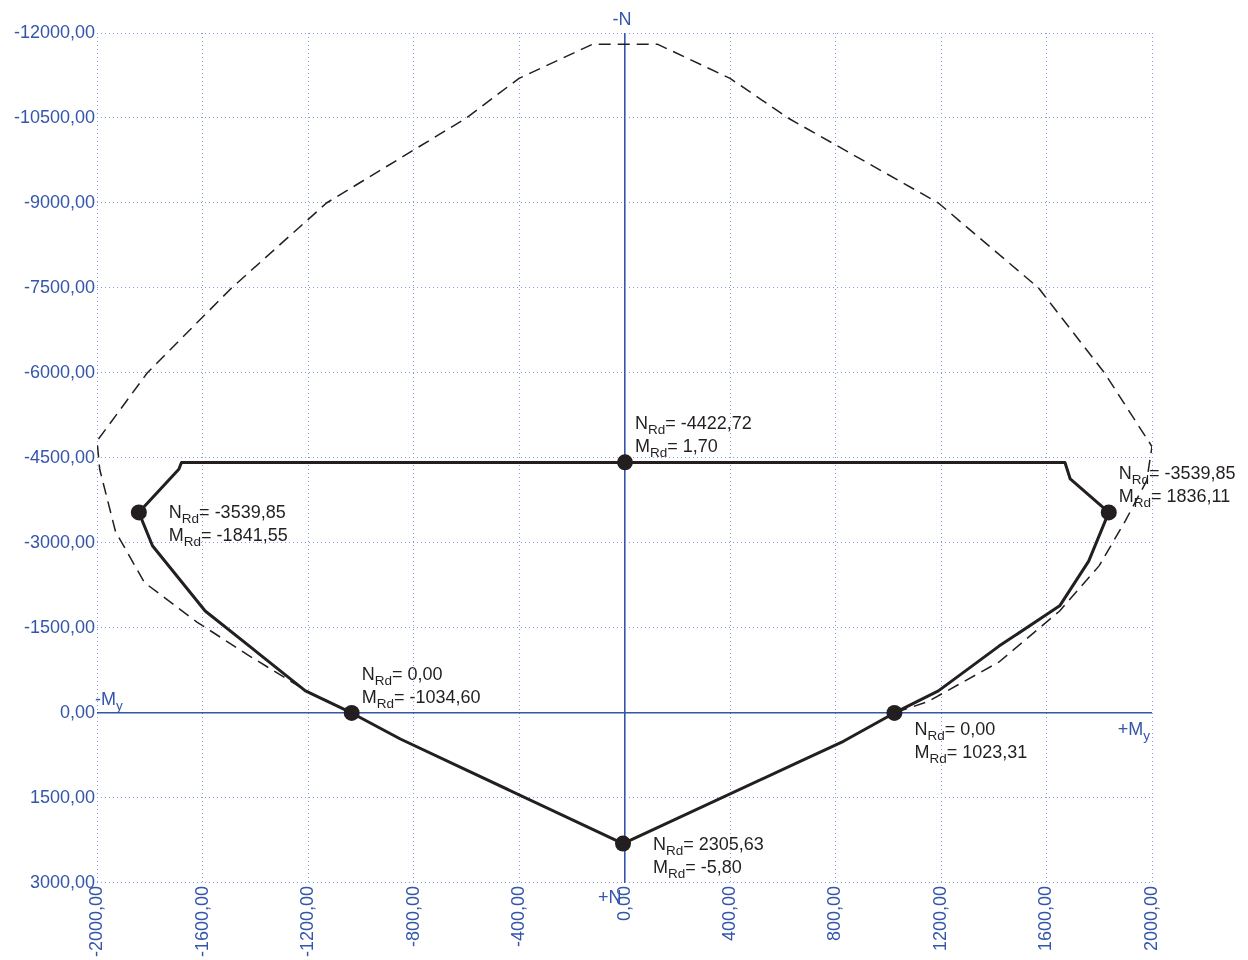 This screenshot has width=1248, height=960. I want to click on y-tick-label: -12000,00, so click(54, 31).